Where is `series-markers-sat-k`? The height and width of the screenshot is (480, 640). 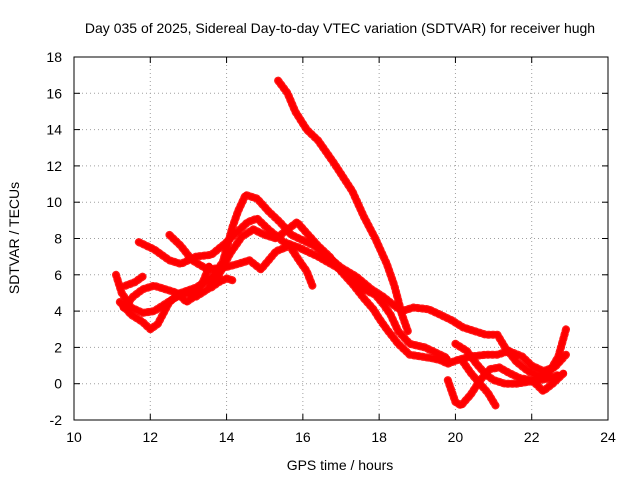
series-markers-sat-k is located at coordinates (479, 383).